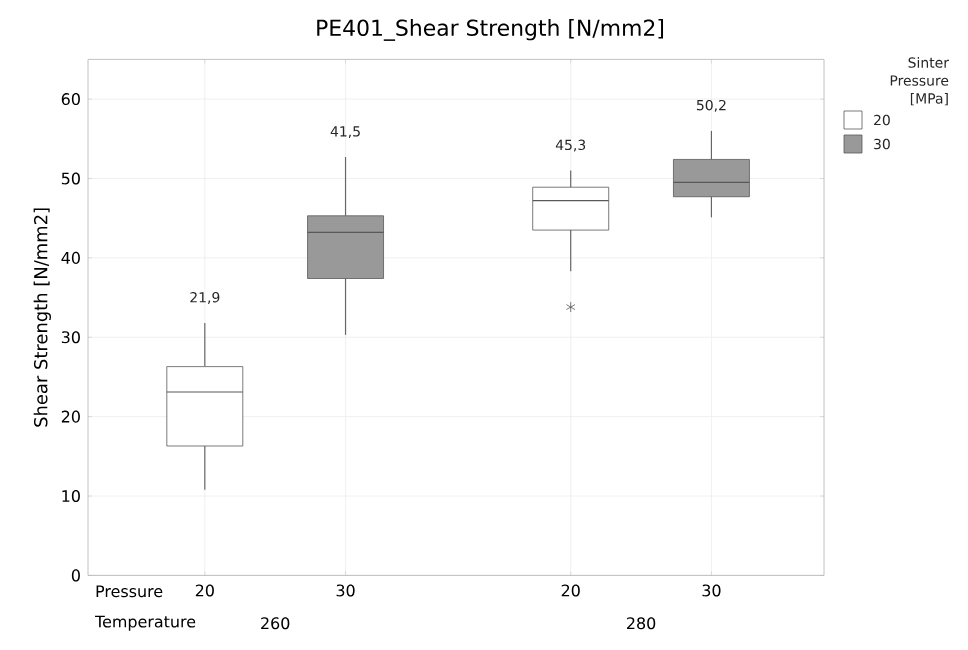 This screenshot has width=968, height=650. I want to click on chart-title: PE401_Shear Strength [N/mm2], so click(490, 30).